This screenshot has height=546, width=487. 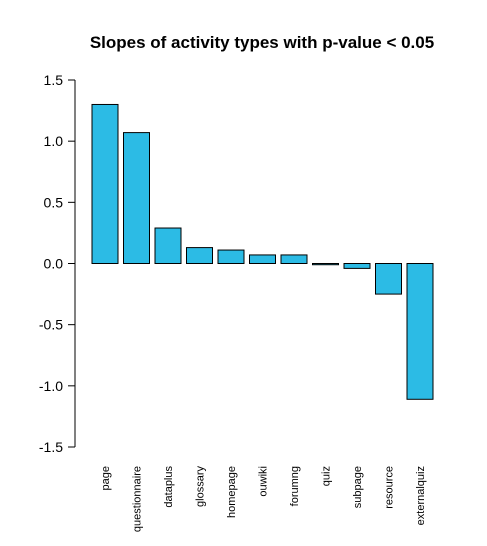 I want to click on y-axis: 1.5 1.0 0.5 0.0 -0.5 -1.0 -1.5, so click(x=57, y=263).